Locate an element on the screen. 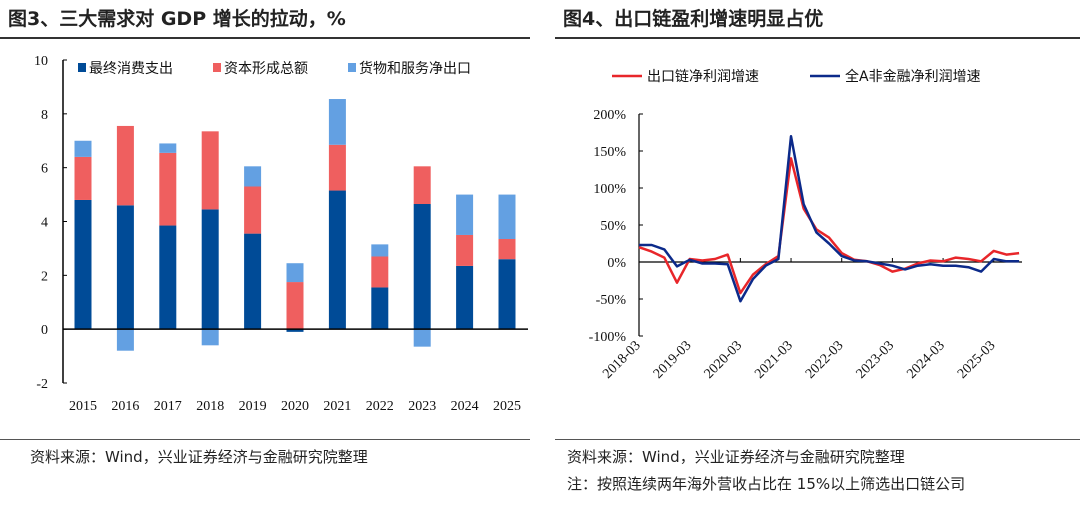  x-tick-label: 2021 is located at coordinates (337, 406).